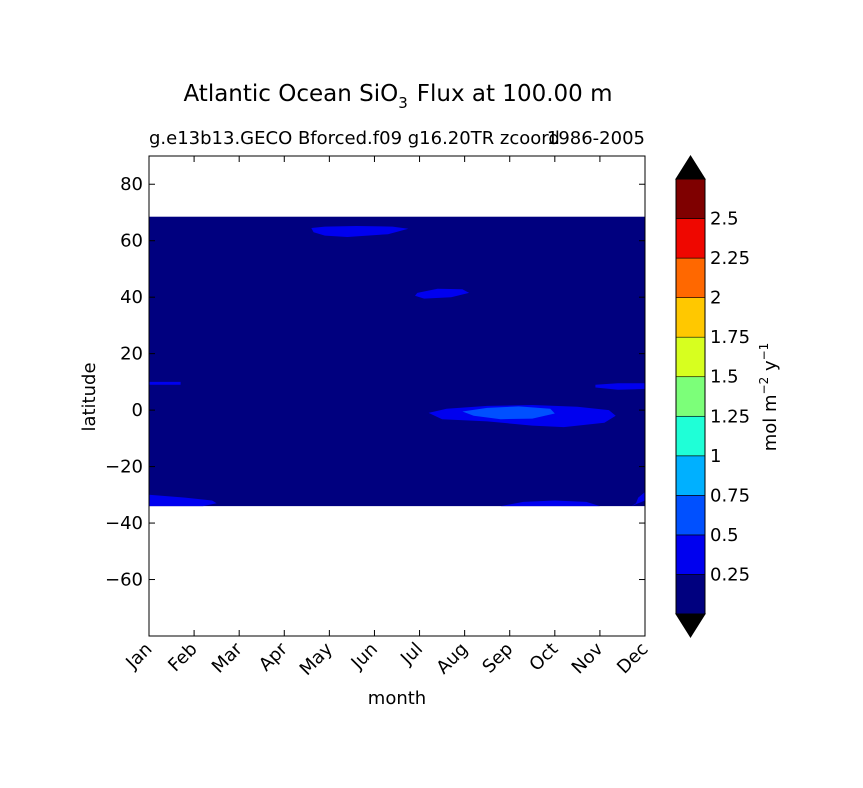 This screenshot has width=863, height=788. What do you see at coordinates (770, 422) in the screenshot?
I see `cbar-label-unit: mol m` at bounding box center [770, 422].